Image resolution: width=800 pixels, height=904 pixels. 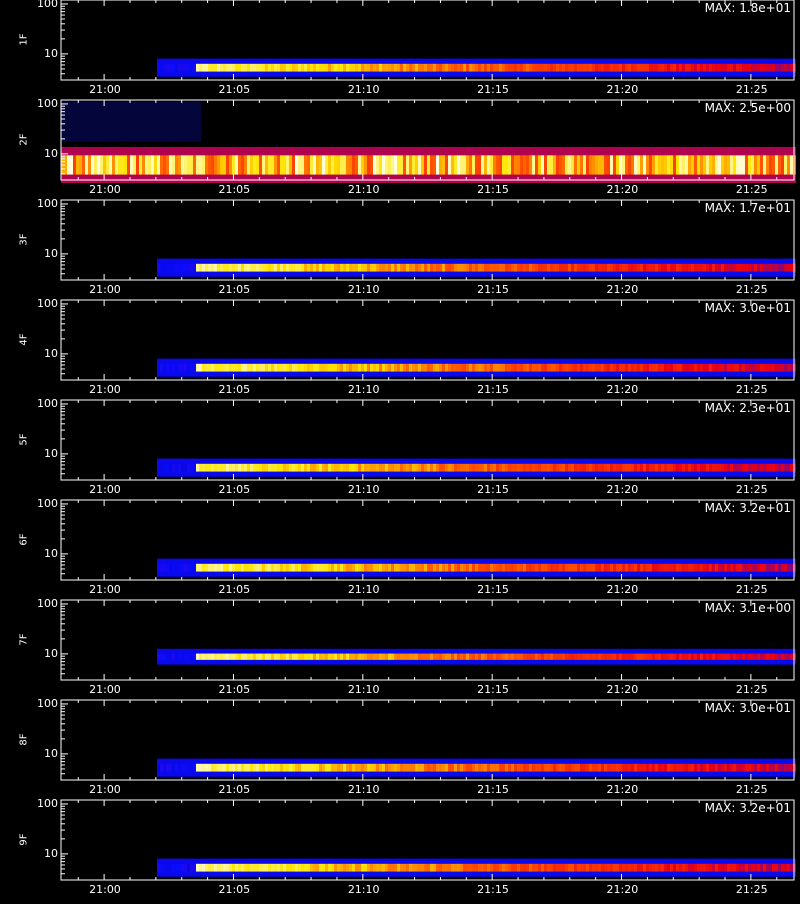 I want to click on x-tick-label: 21:20, so click(x=622, y=389).